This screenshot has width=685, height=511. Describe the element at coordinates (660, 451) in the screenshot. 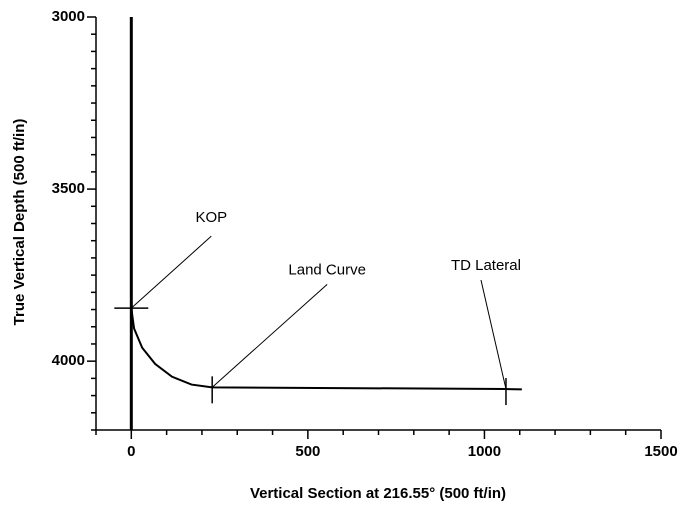

I see `x-tick-label: 1500` at that location.